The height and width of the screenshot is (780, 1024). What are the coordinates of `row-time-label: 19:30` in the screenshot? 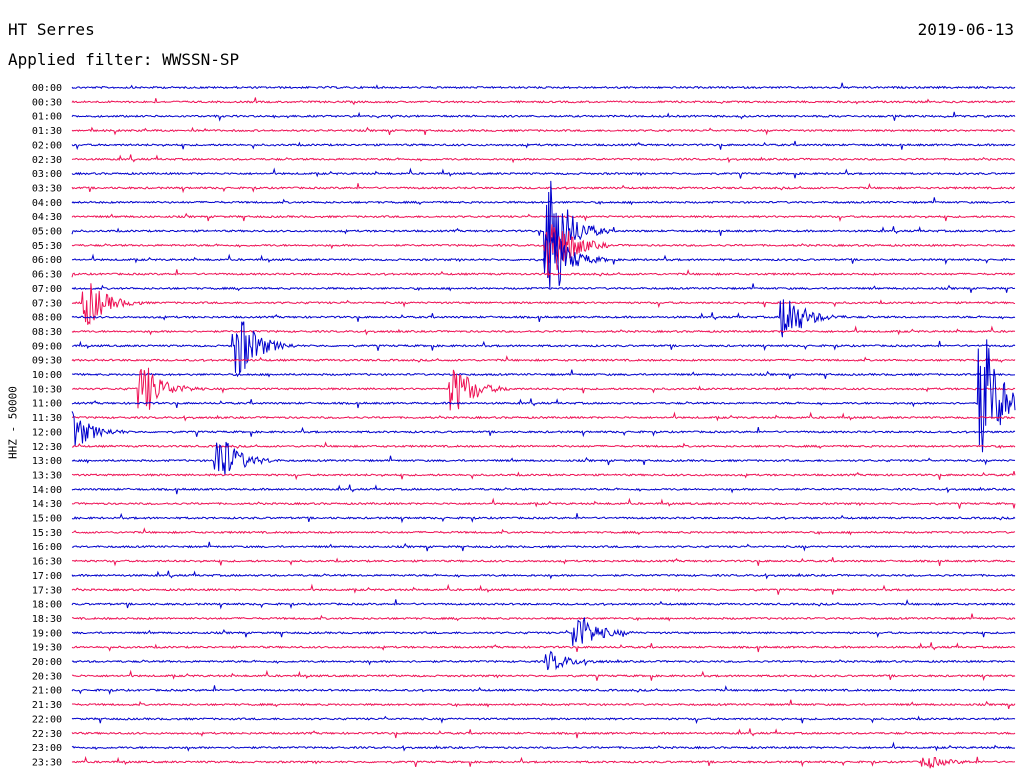 It's located at (47, 648).